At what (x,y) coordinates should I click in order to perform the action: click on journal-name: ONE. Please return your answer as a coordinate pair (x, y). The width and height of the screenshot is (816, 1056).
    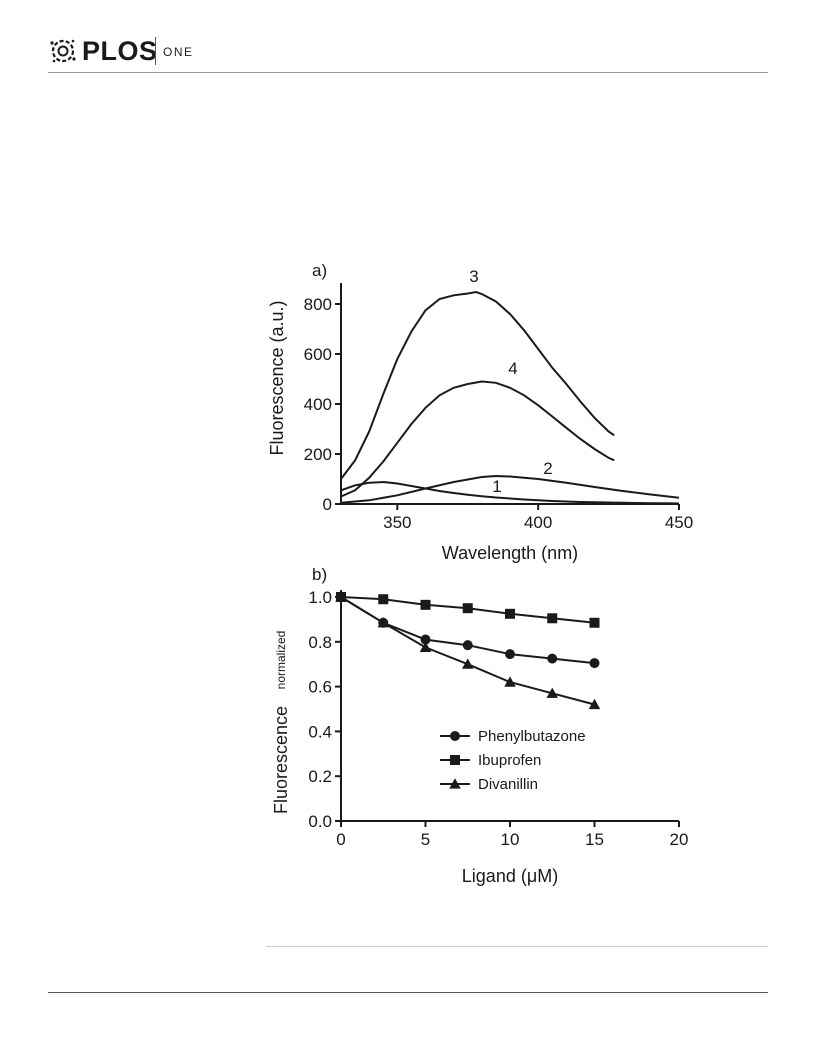
    Looking at the image, I should click on (178, 52).